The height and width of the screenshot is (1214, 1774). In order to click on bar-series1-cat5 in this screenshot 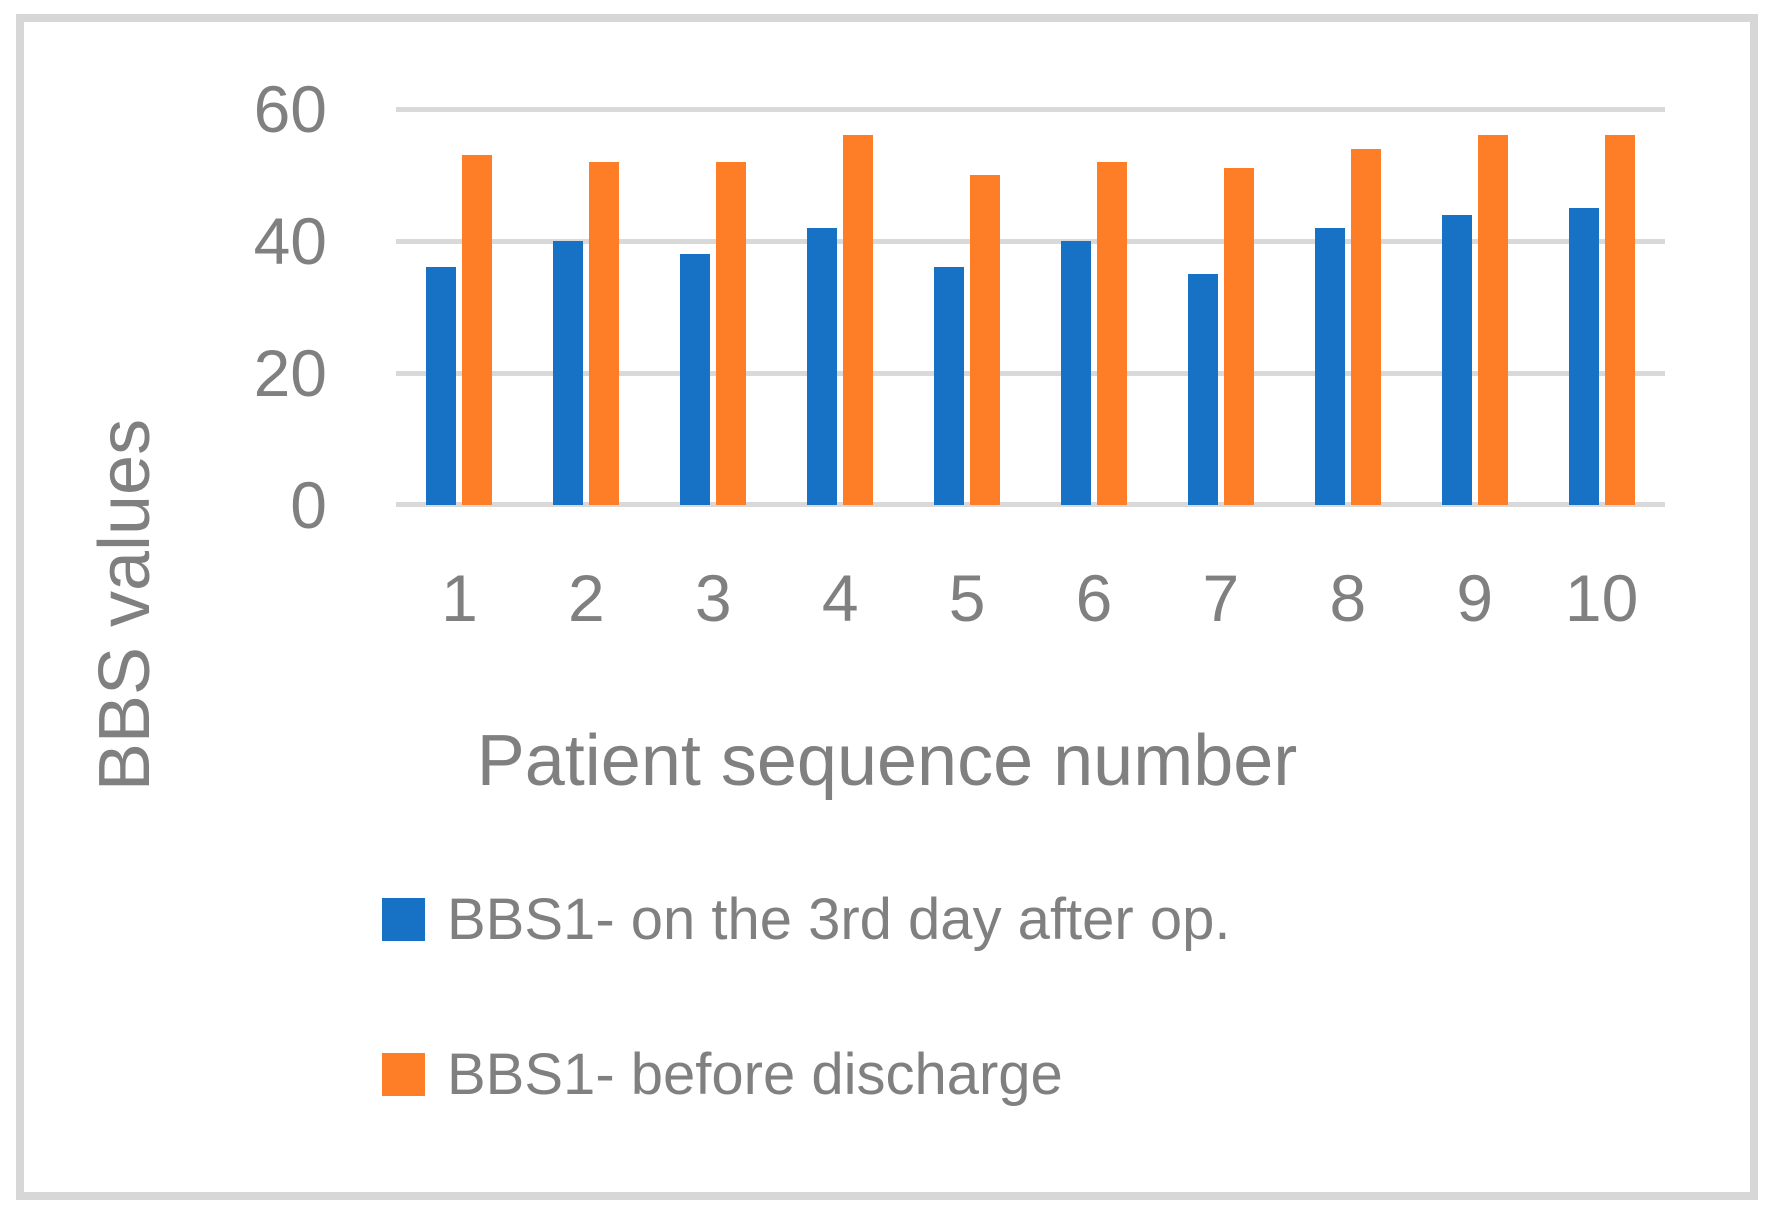, I will do `click(949, 386)`.